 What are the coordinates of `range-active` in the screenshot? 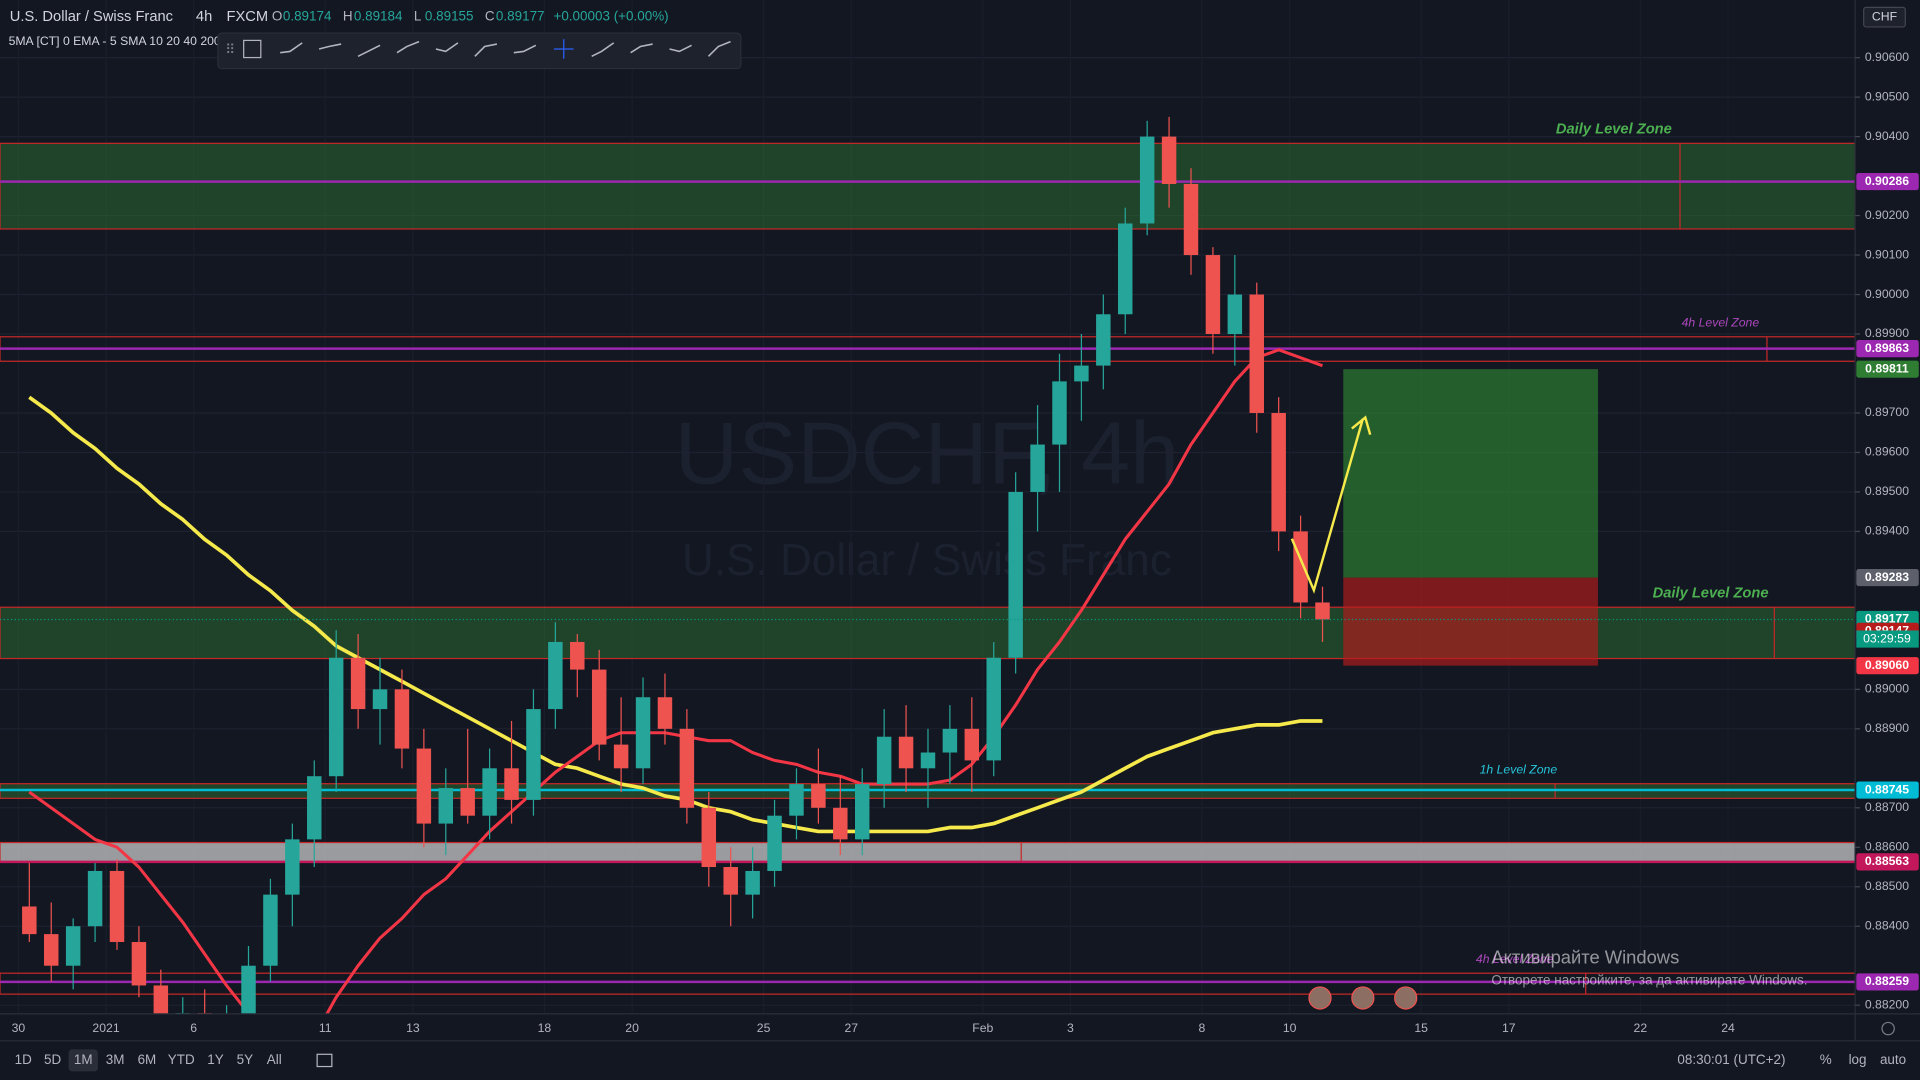 It's located at (83, 1060).